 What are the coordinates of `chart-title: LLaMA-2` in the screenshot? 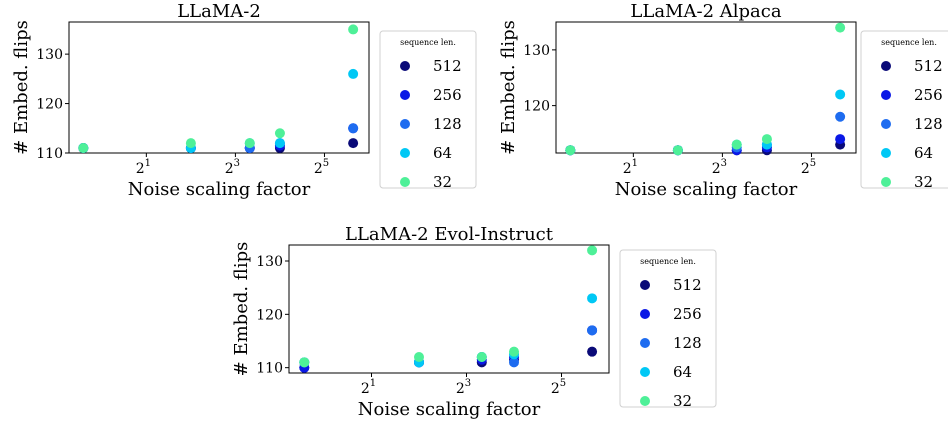 It's located at (219, 11).